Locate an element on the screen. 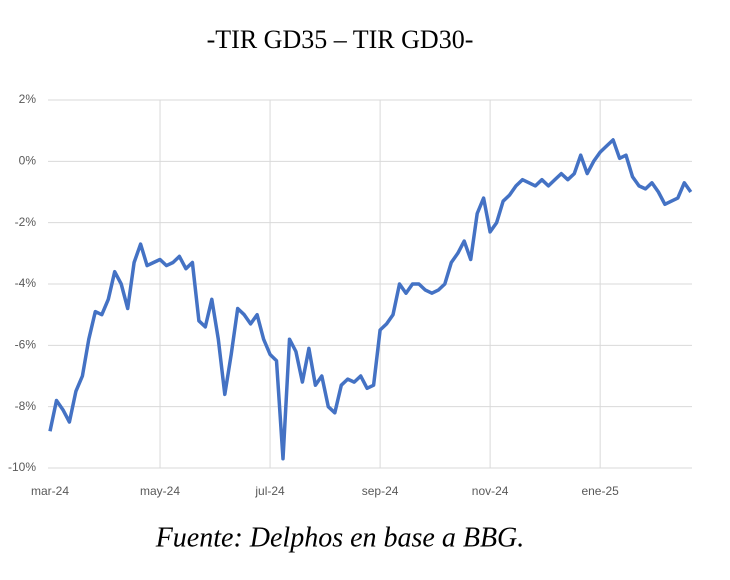 This screenshot has height=580, width=730. x-tick-label: mar-24 is located at coordinates (50, 491).